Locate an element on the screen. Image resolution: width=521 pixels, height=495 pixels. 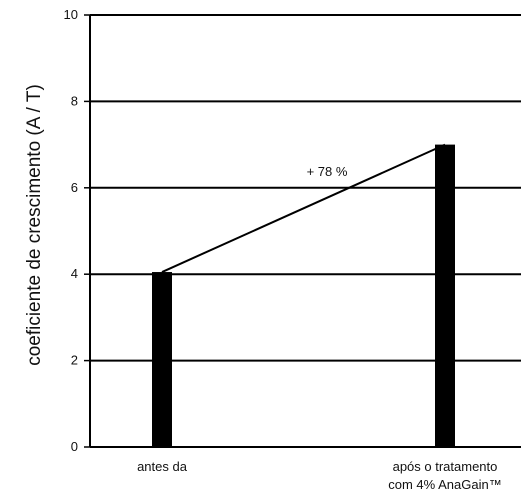
y-tick-label: 10 is located at coordinates (71, 14).